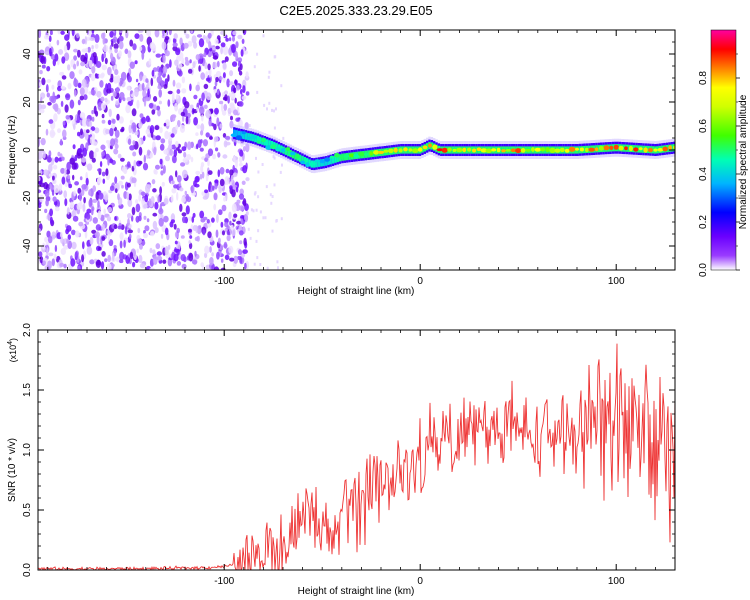 This screenshot has width=750, height=600. I want to click on signal-track, so click(452, 149).